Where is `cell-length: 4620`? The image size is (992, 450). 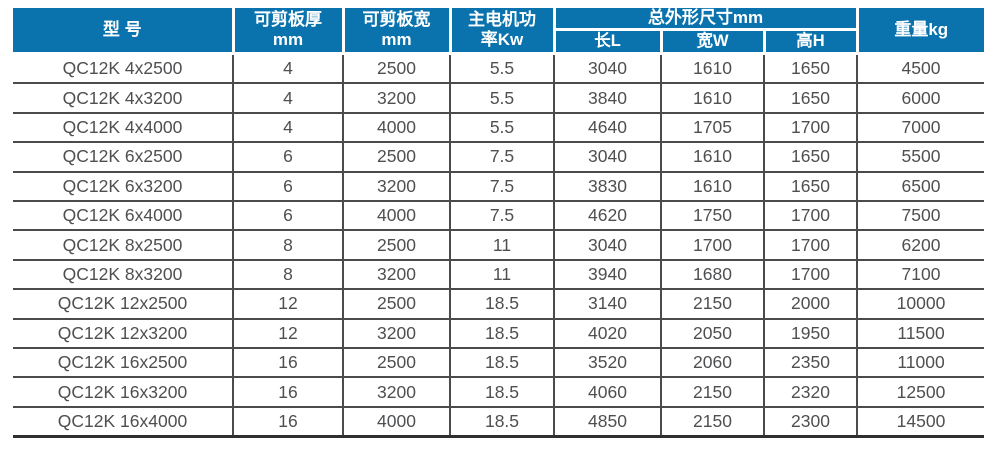
cell-length: 4620 is located at coordinates (607, 216).